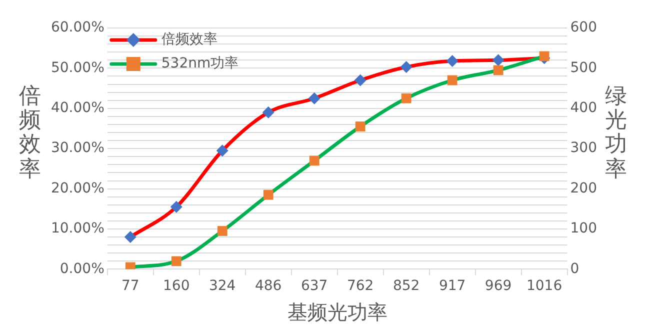  What do you see at coordinates (544, 286) in the screenshot?
I see `x-tick-label: 1016` at bounding box center [544, 286].